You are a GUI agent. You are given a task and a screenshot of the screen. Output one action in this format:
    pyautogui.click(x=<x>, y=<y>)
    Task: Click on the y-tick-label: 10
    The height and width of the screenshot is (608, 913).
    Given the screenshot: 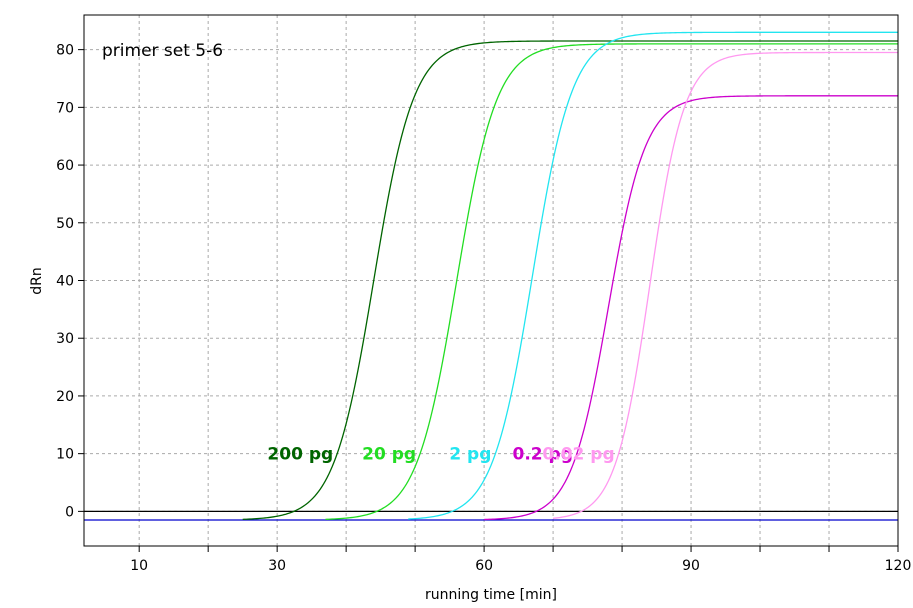 What is the action you would take?
    pyautogui.click(x=65, y=455)
    